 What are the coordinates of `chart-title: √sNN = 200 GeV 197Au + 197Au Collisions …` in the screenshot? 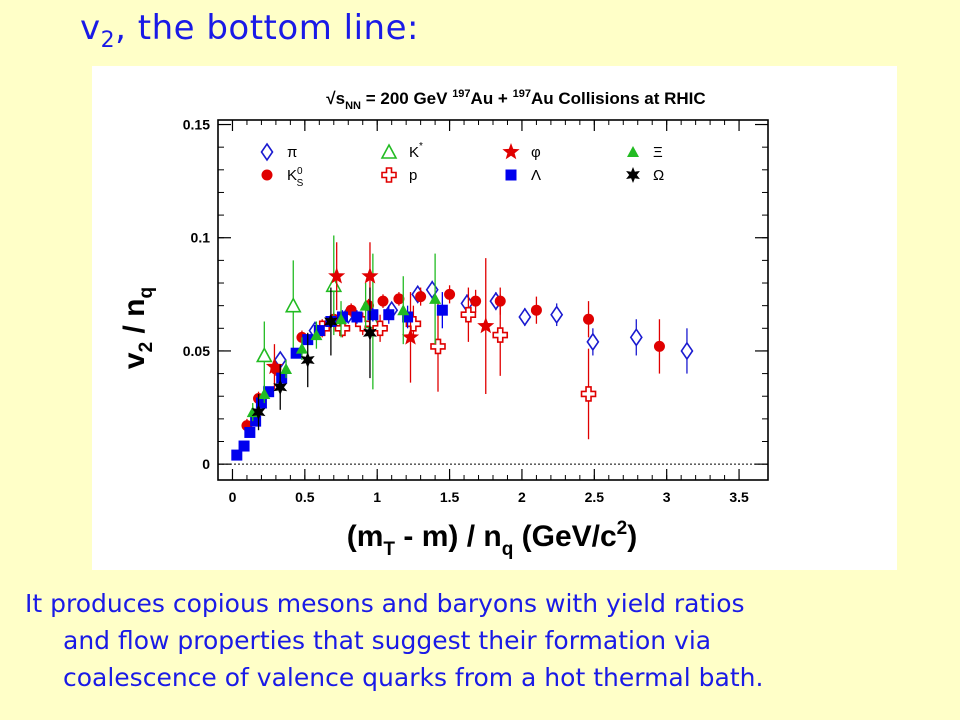 It's located at (515, 100).